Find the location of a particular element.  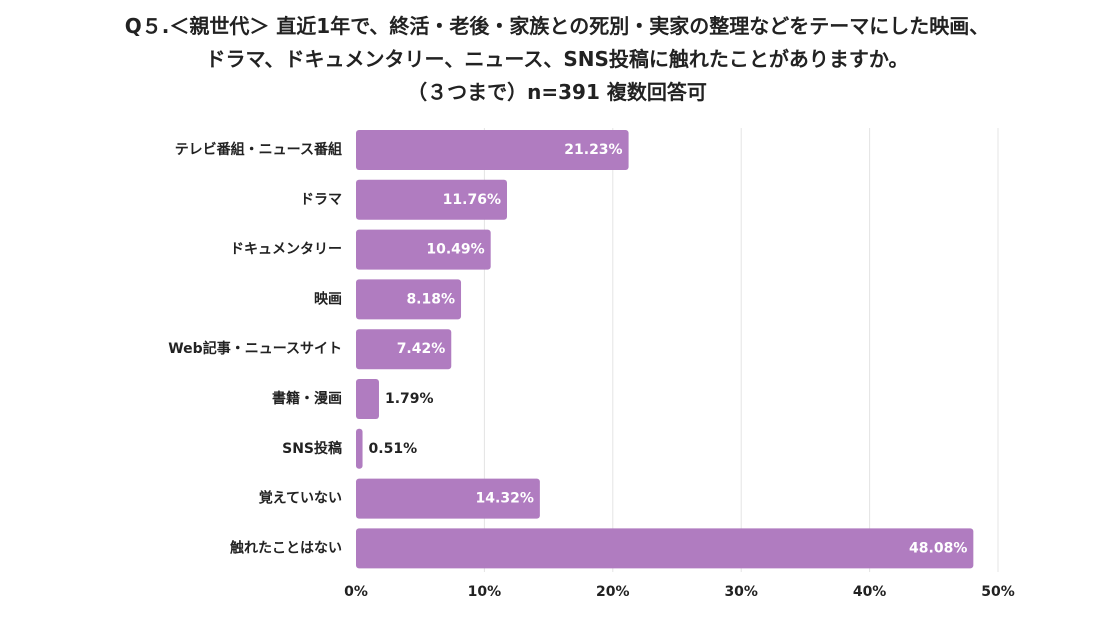

chart-title-line-2: ドラマ、ドキュメンタリー、ニュース、SNS投稿に触れたことがありますか。 is located at coordinates (557, 59).